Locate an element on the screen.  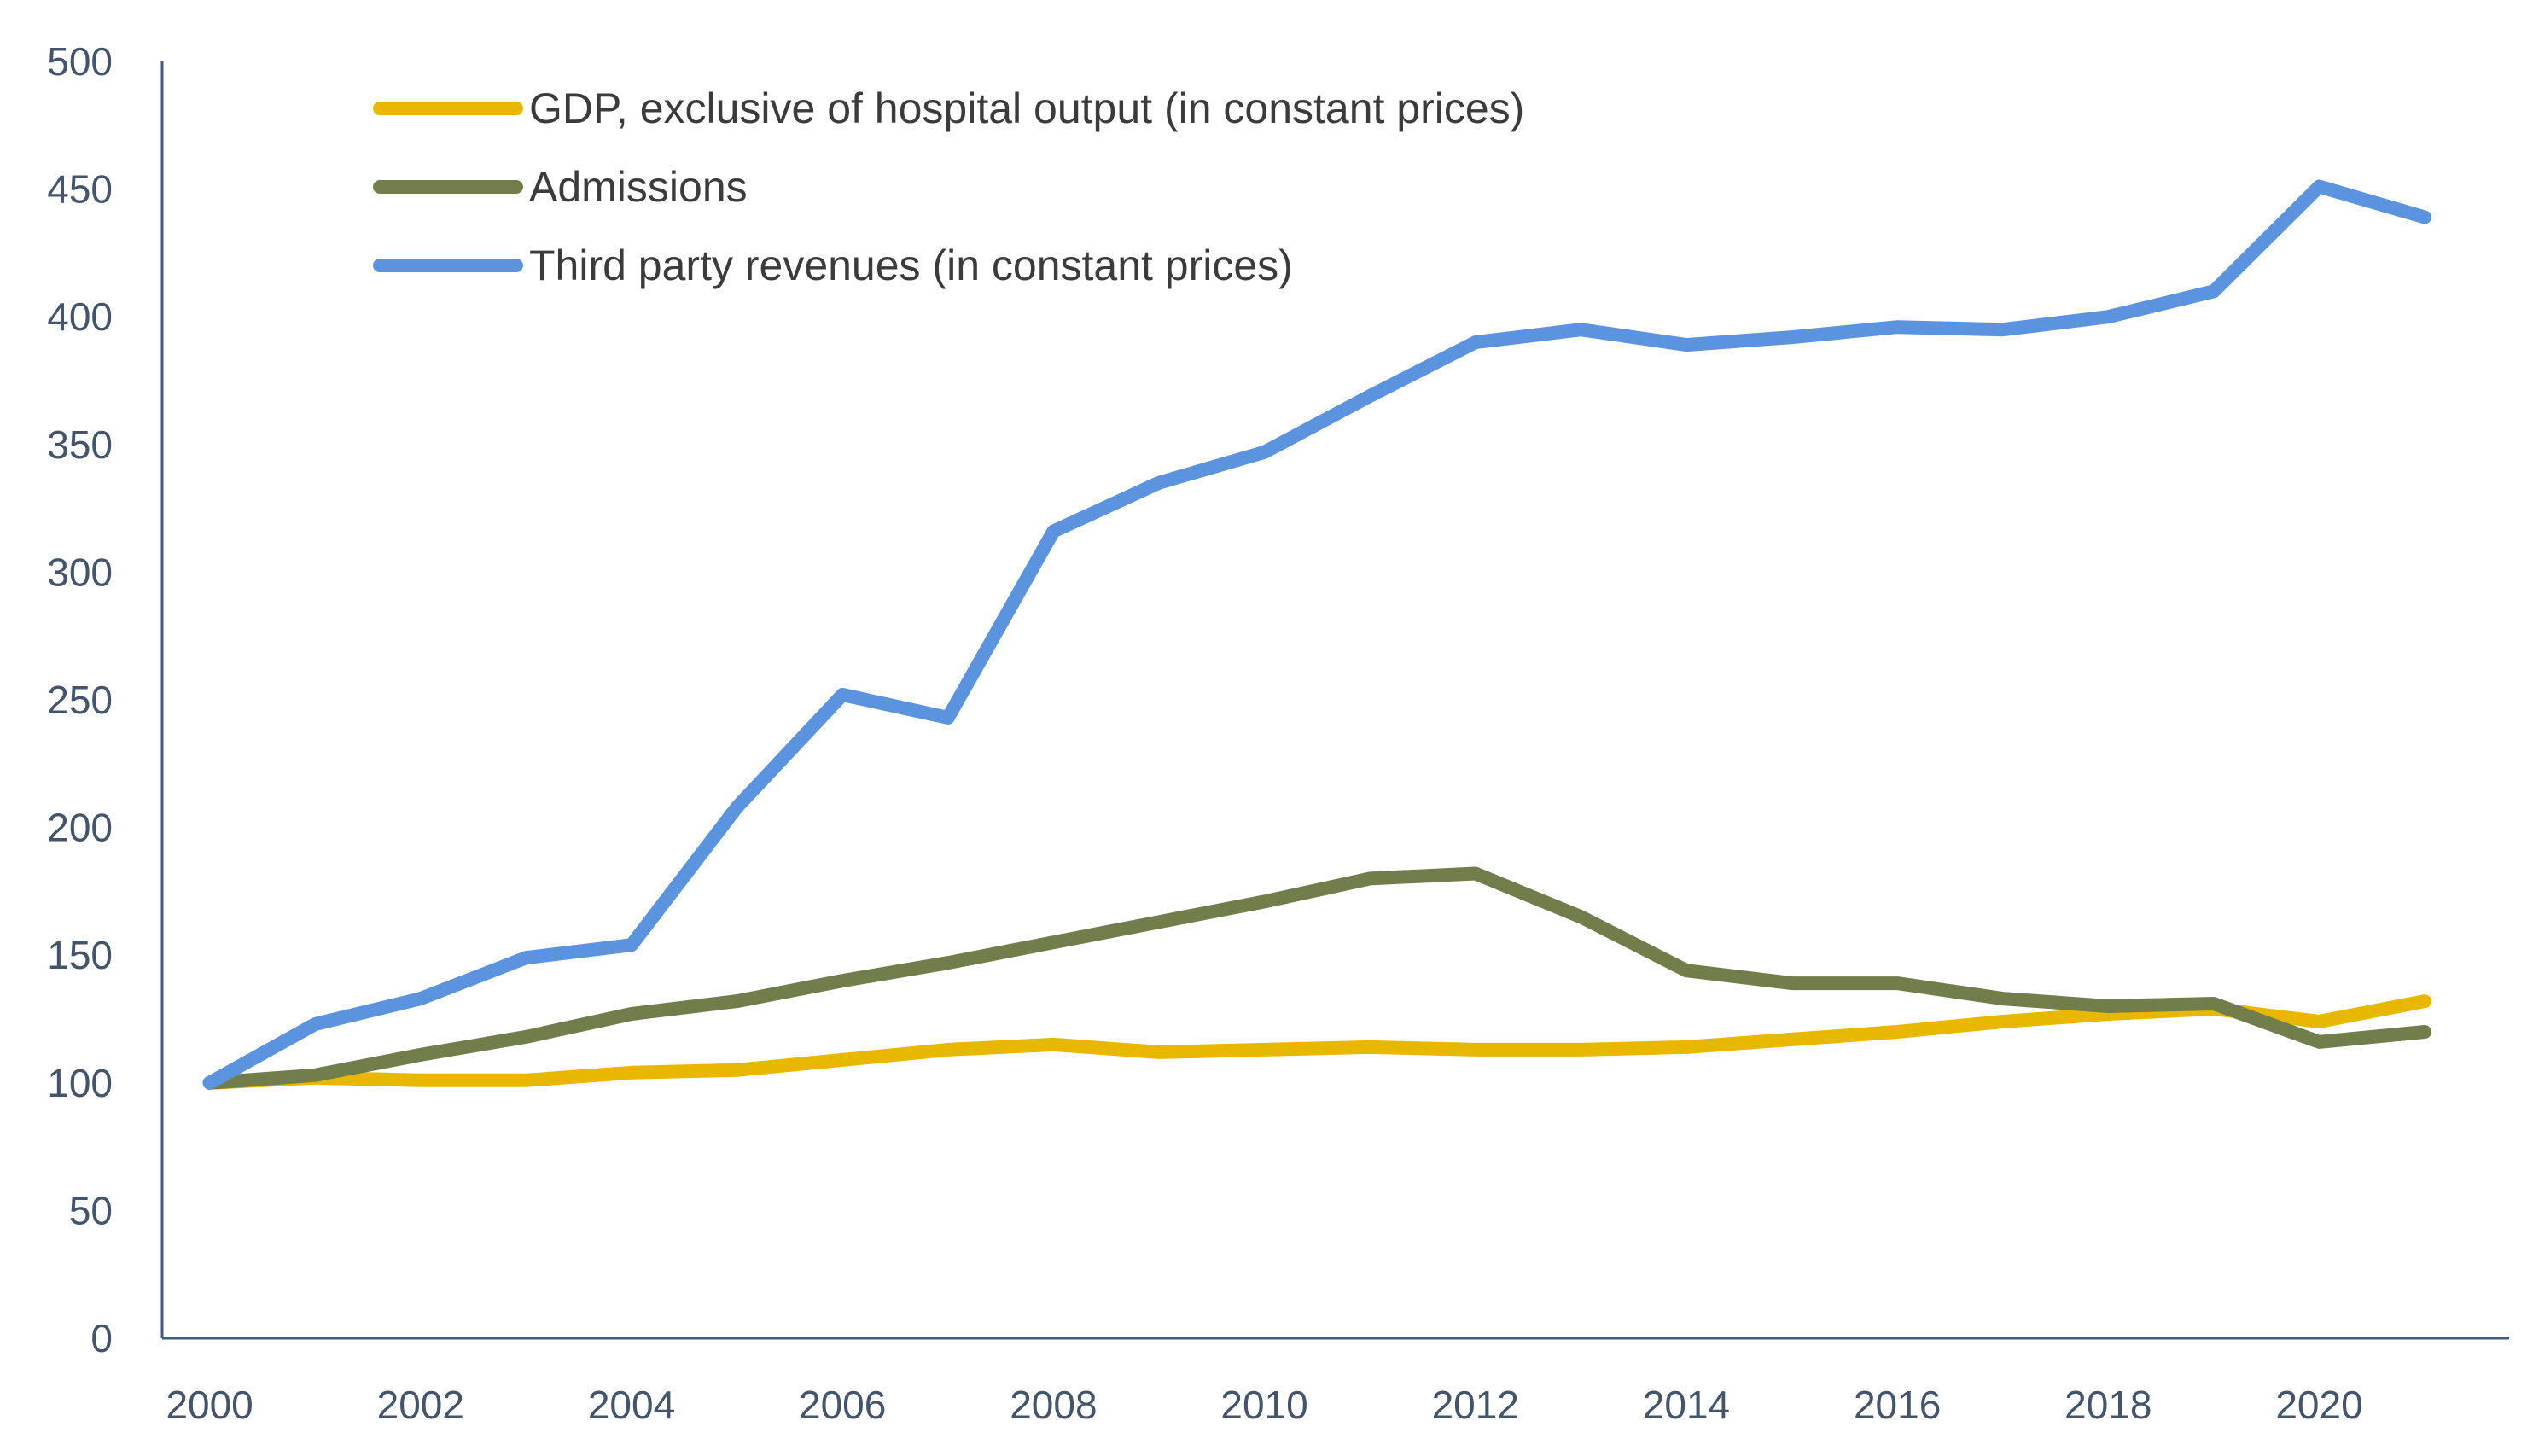
x-tick-label: 2016 is located at coordinates (1897, 1405).